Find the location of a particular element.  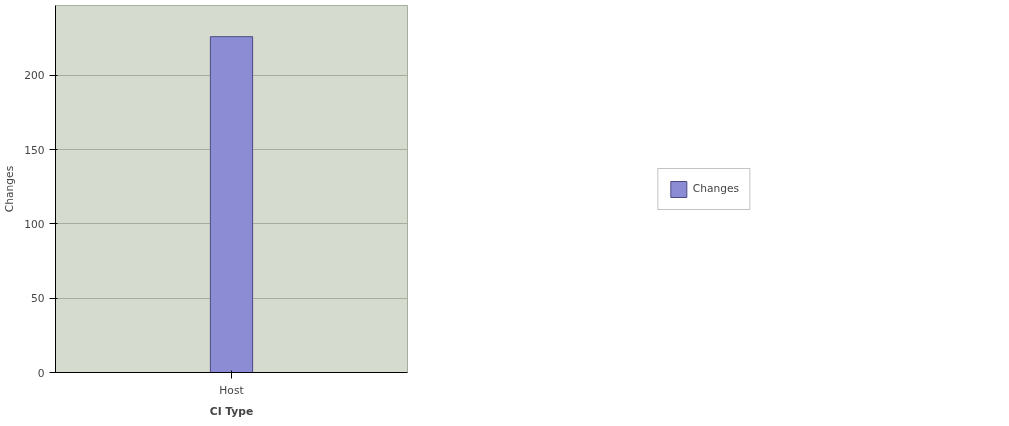

y-tick-label: 0 is located at coordinates (41, 373).